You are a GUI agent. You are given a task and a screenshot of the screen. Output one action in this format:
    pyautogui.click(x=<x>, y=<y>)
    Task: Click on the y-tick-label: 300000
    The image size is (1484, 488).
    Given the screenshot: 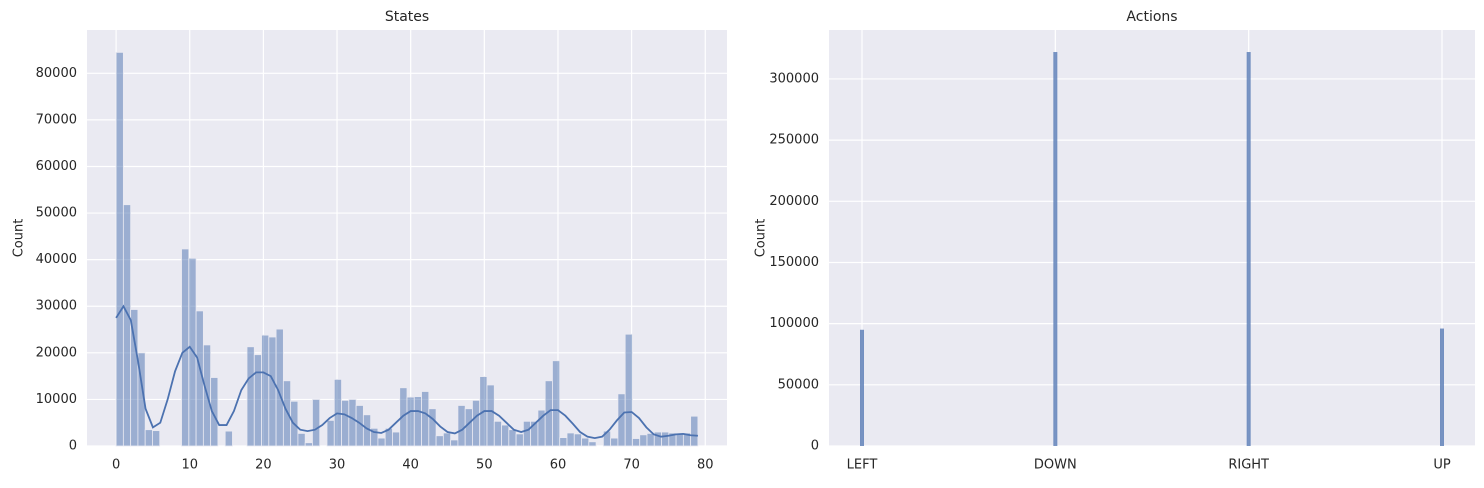 What is the action you would take?
    pyautogui.click(x=794, y=78)
    